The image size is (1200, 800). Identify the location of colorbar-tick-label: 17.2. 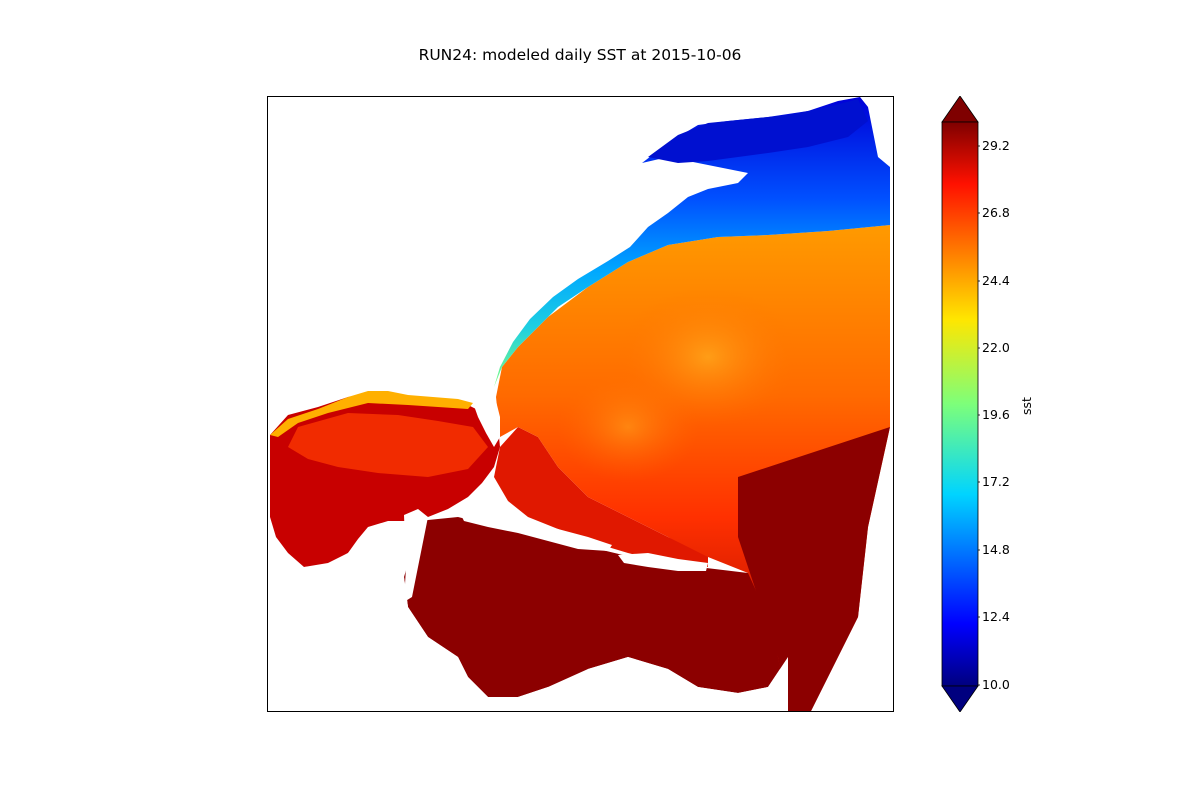
(996, 481).